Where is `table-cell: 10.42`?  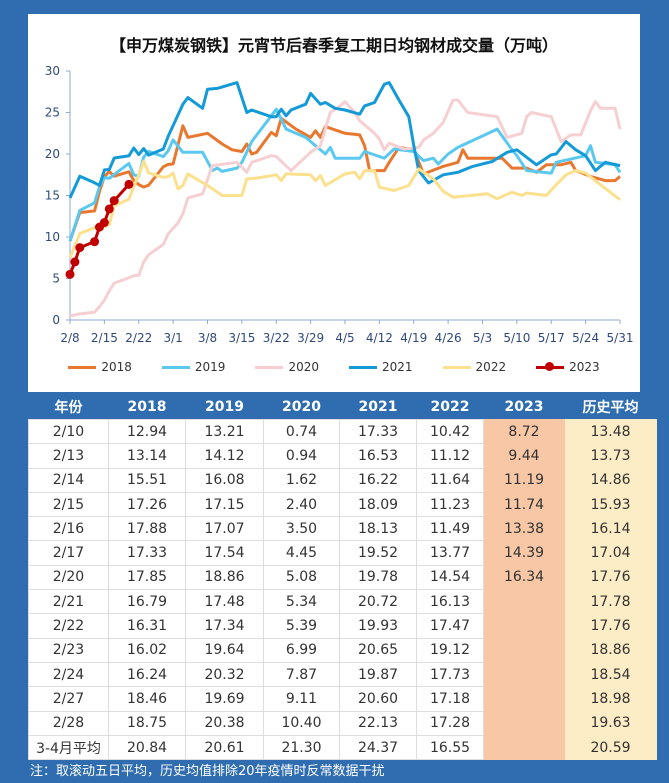
table-cell: 10.42 is located at coordinates (450, 431).